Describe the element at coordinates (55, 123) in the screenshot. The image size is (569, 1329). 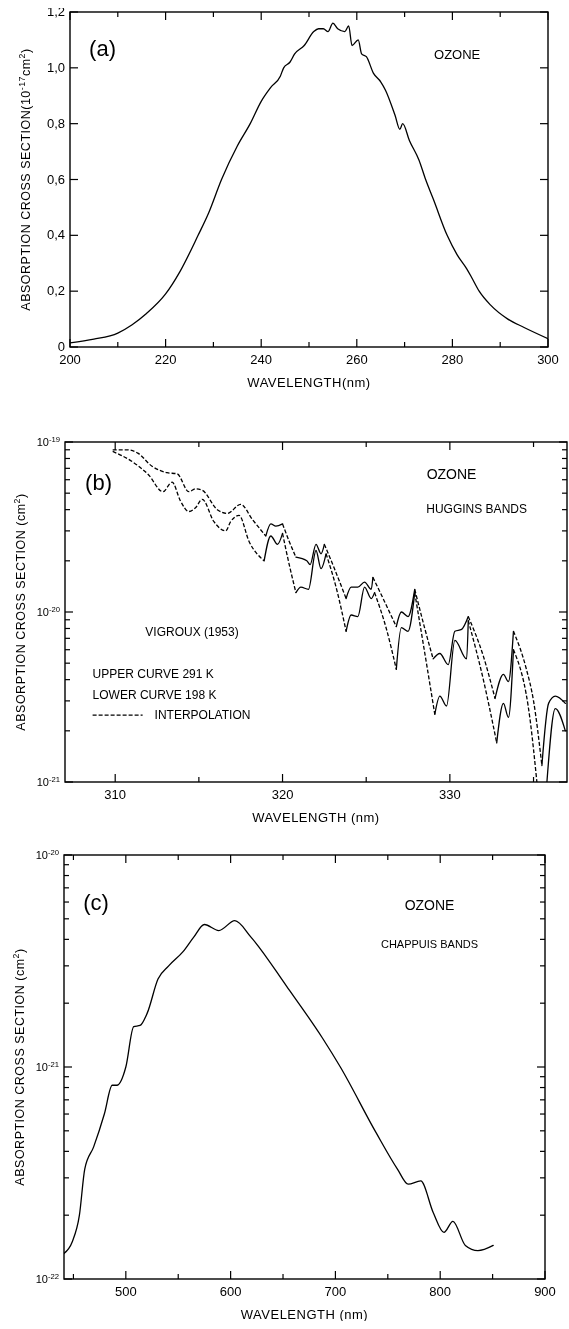
I see `y-tick-label: 0,8` at that location.